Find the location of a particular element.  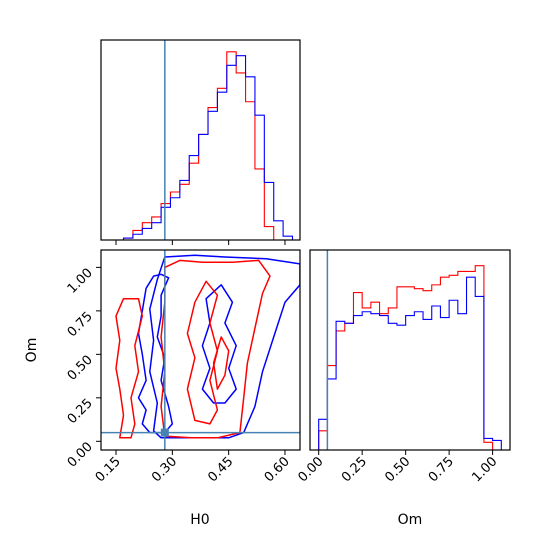

y-axis-label-om: Om is located at coordinates (32, 350).